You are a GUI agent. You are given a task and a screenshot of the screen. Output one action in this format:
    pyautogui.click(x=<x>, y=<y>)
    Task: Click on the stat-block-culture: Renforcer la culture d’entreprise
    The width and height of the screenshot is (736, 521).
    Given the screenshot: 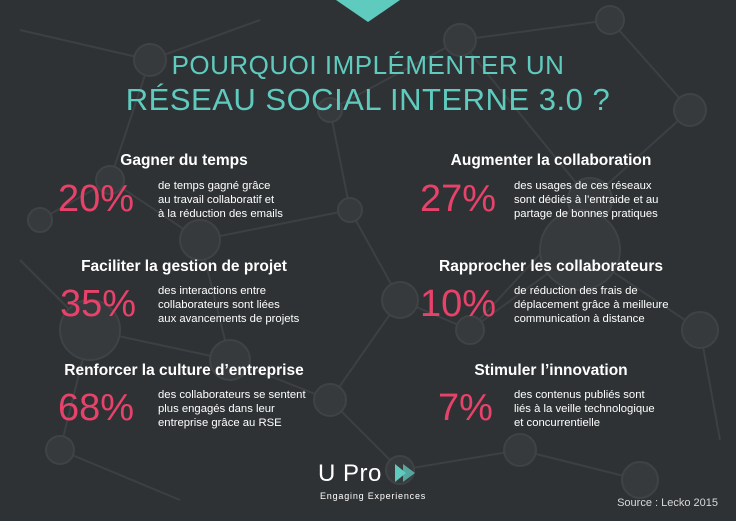 What is the action you would take?
    pyautogui.click(x=184, y=371)
    